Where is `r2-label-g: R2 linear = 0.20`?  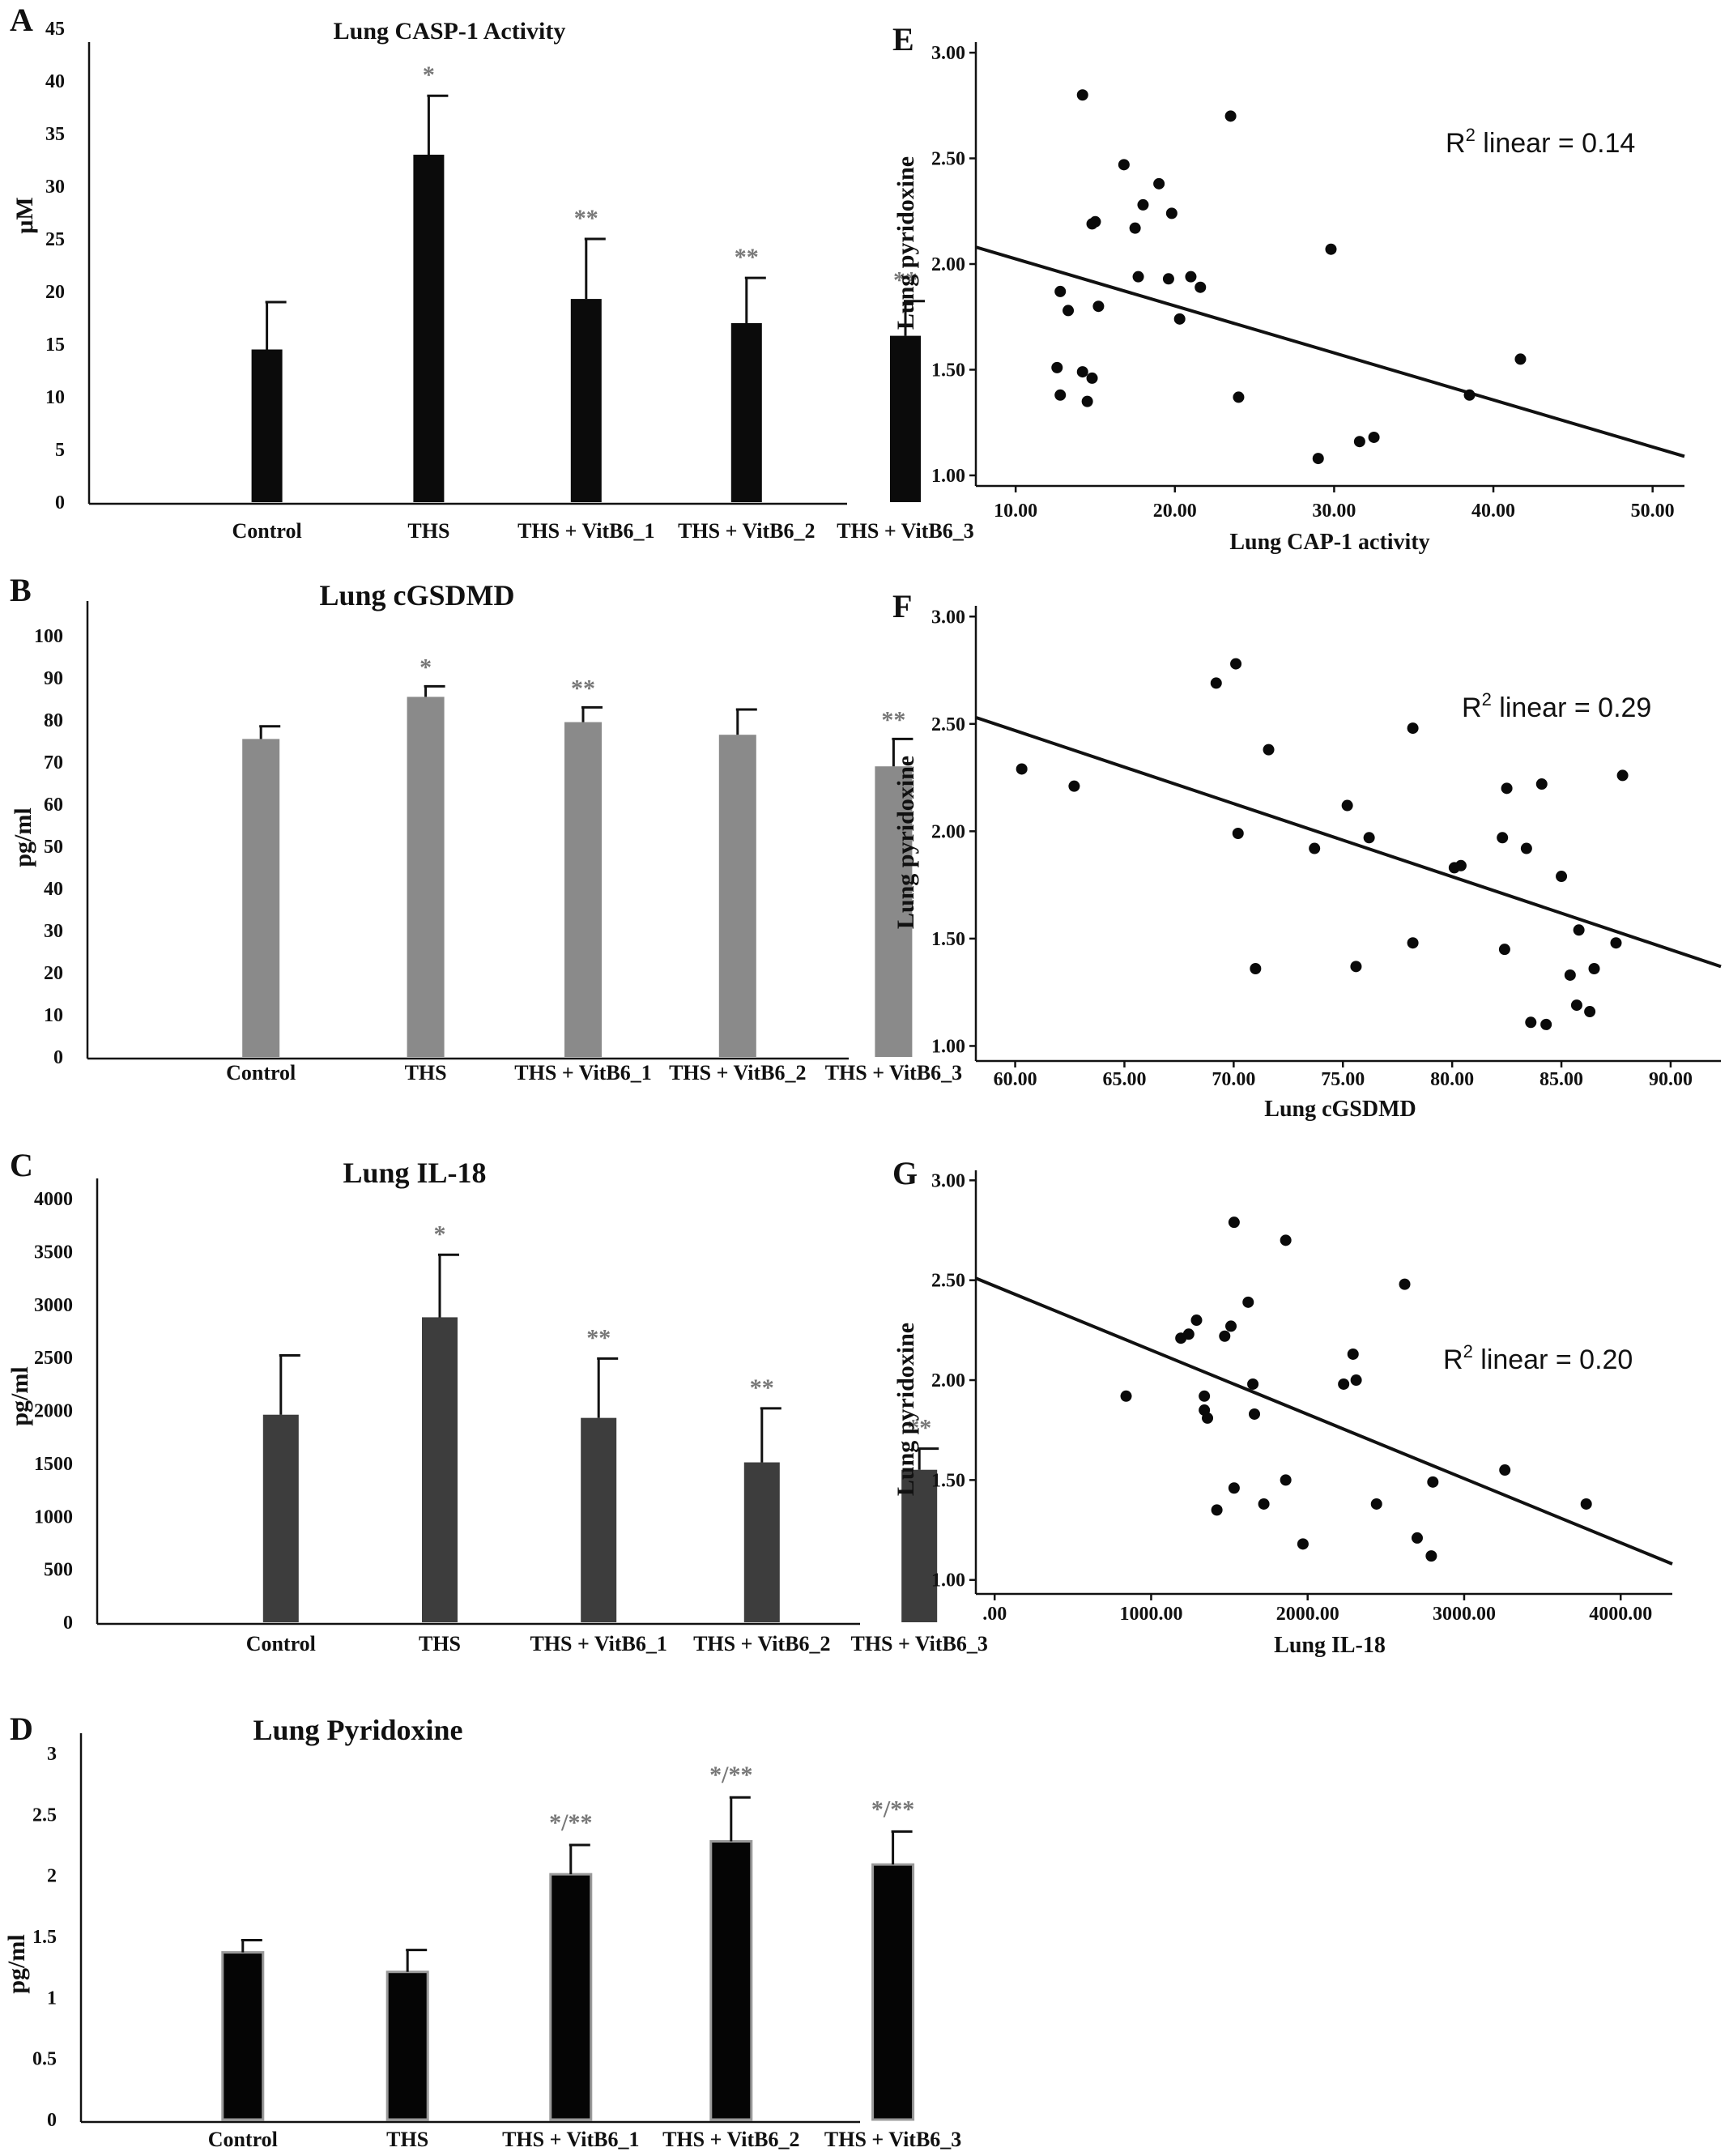 r2-label-g: R2 linear = 0.20 is located at coordinates (1538, 1358).